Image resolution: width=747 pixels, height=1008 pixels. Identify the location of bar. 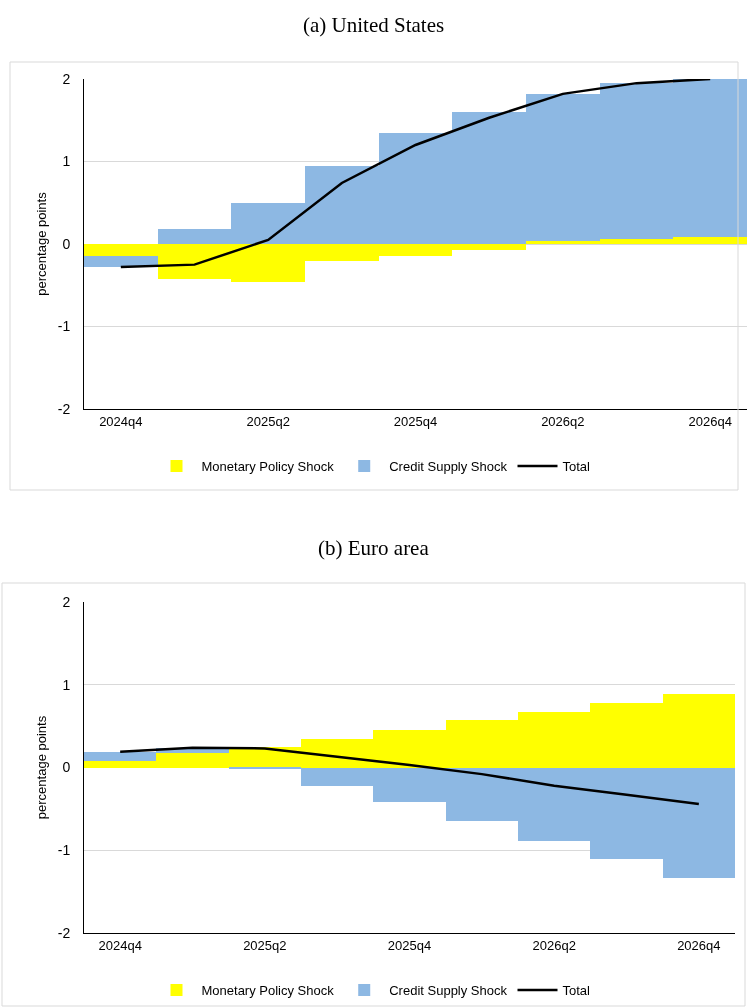
(121, 261).